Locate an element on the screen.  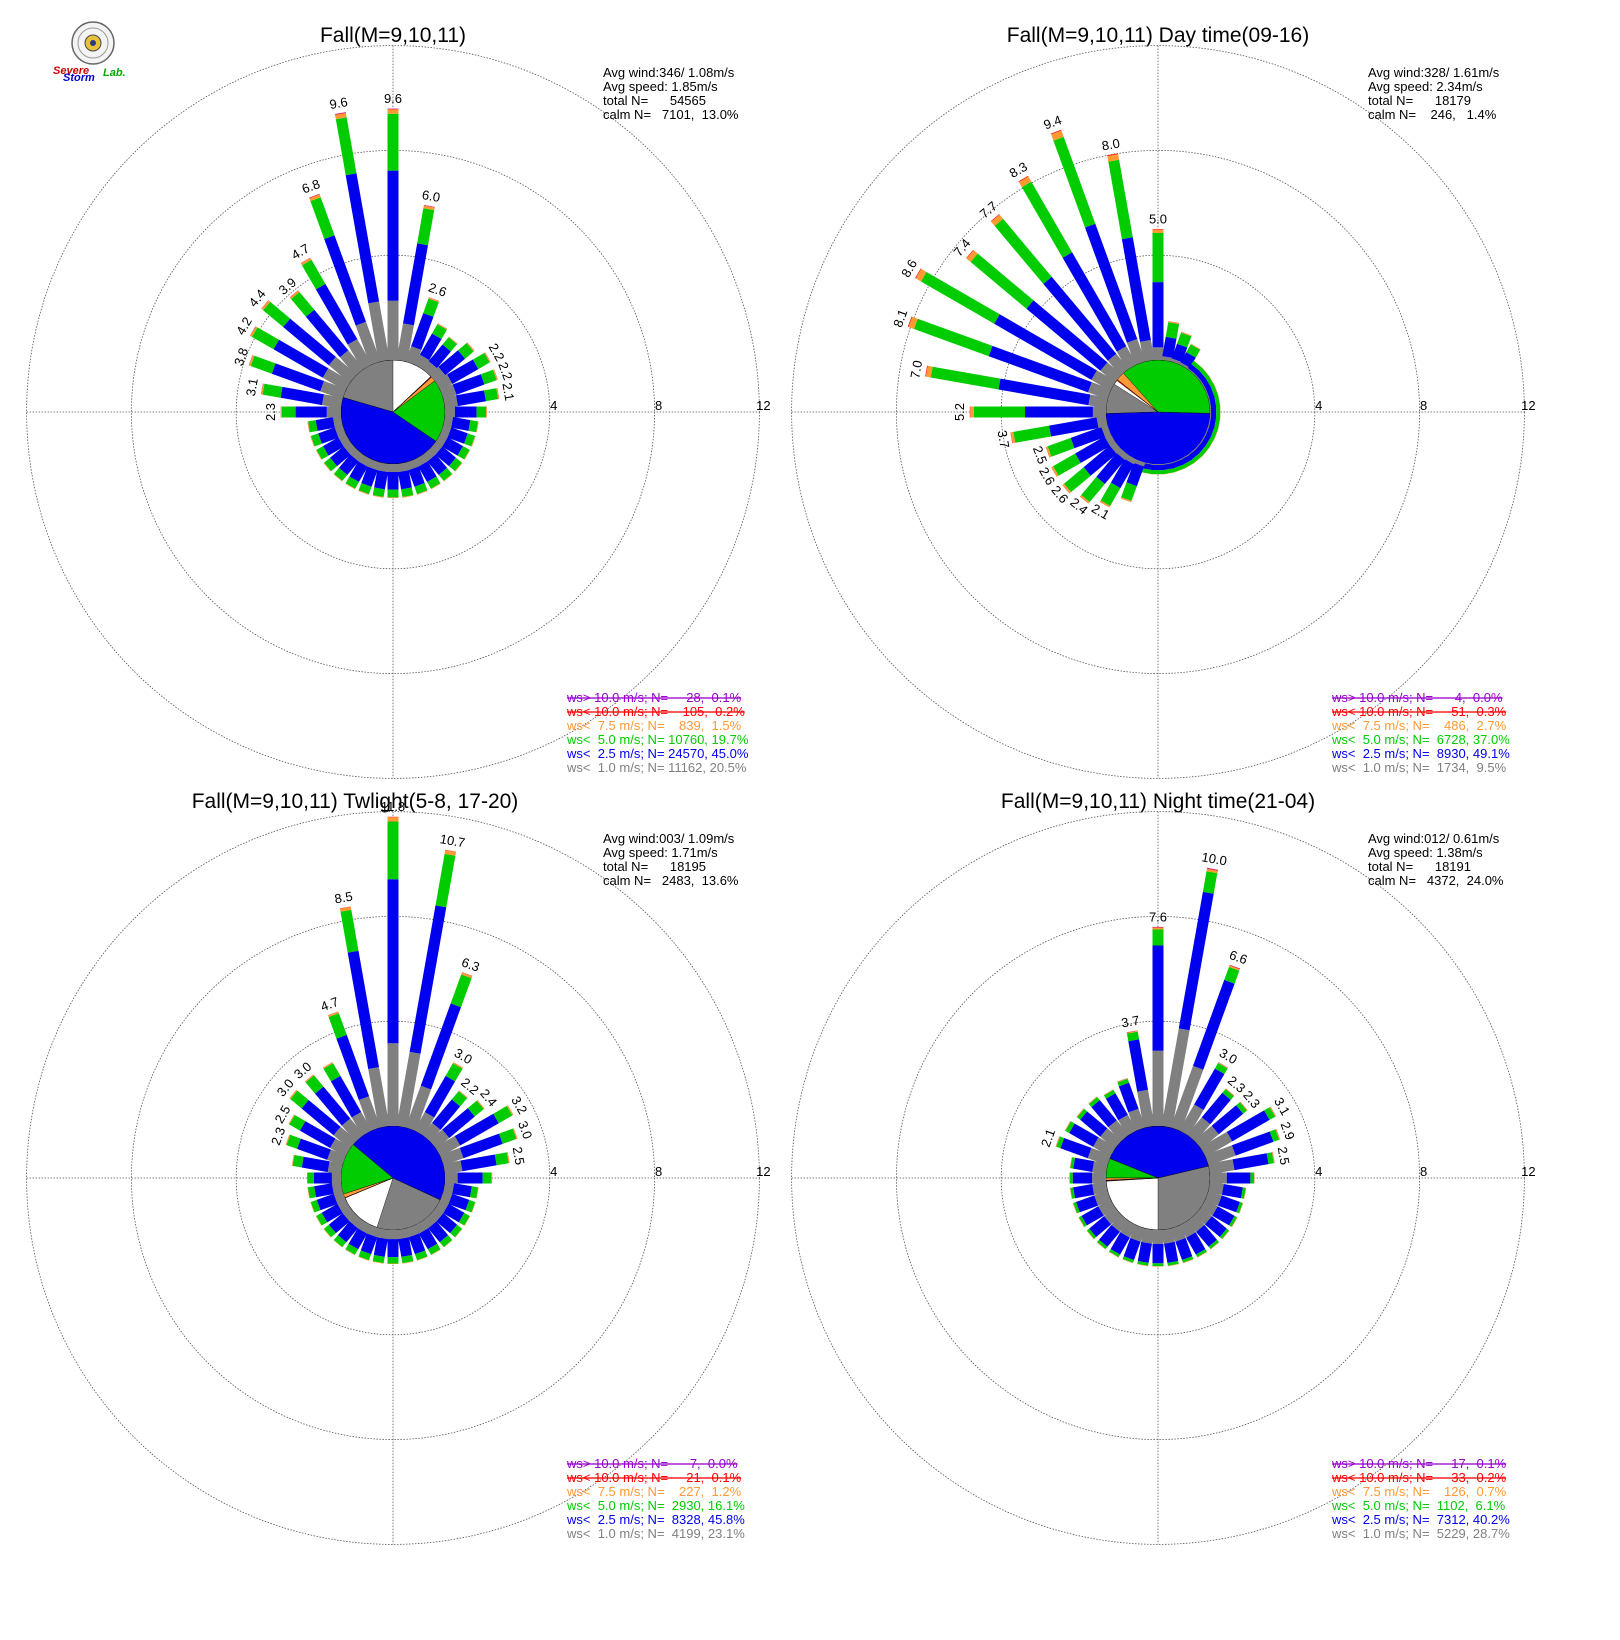
bar-value-label: 2.5 is located at coordinates (1040, 455).